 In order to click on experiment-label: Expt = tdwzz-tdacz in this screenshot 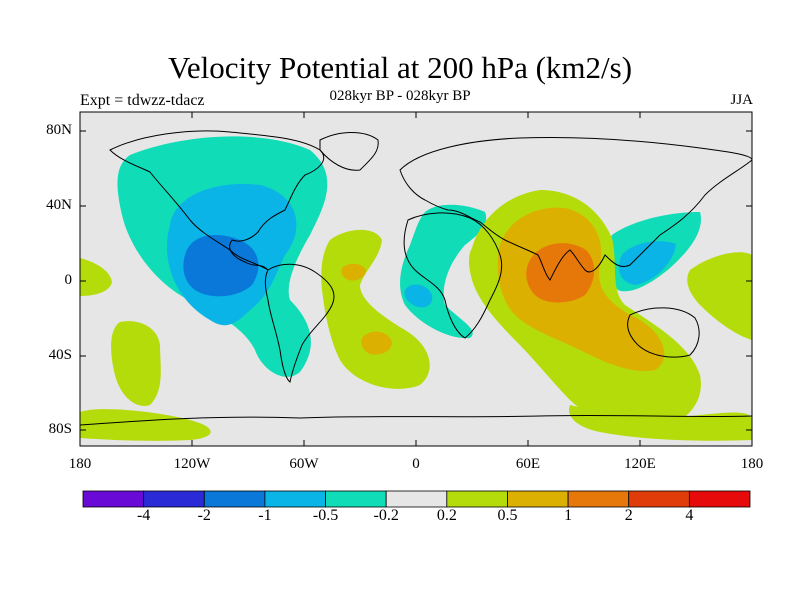, I will do `click(142, 100)`.